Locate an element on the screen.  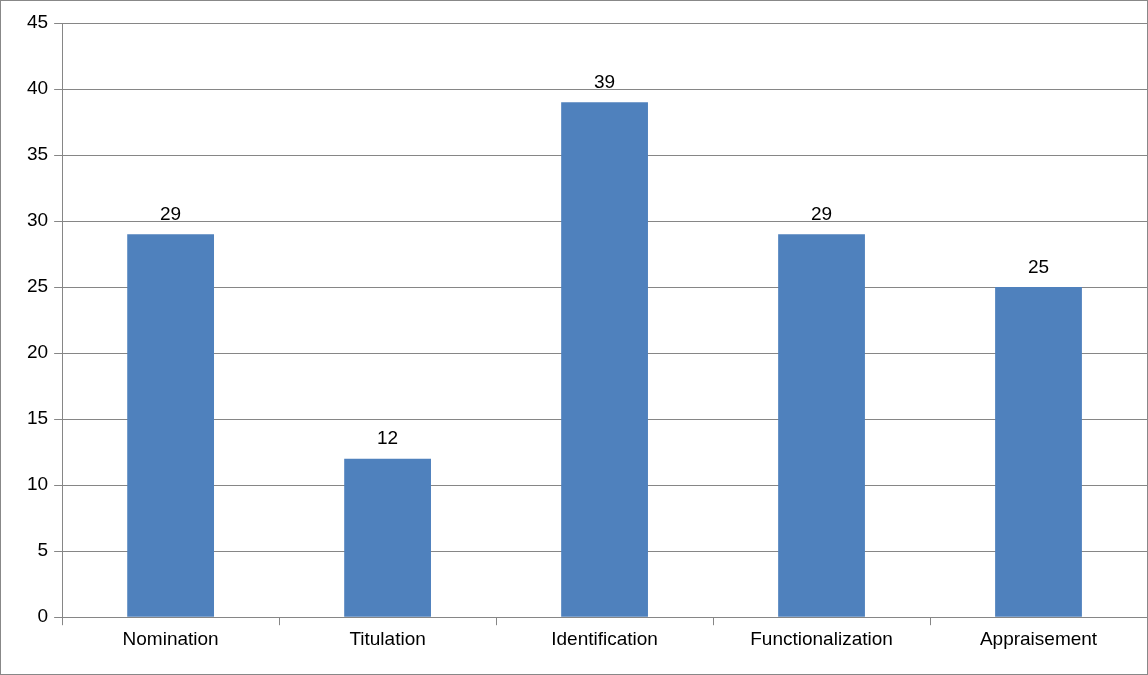
y-tick-label: 25 is located at coordinates (37, 286).